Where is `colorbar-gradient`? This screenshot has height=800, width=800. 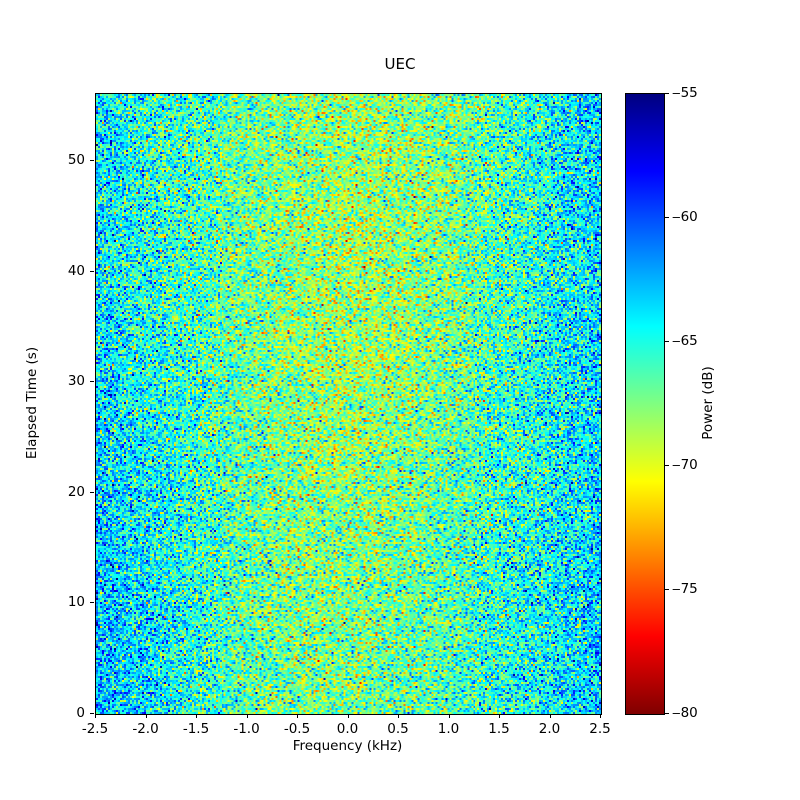
colorbar-gradient is located at coordinates (645, 404).